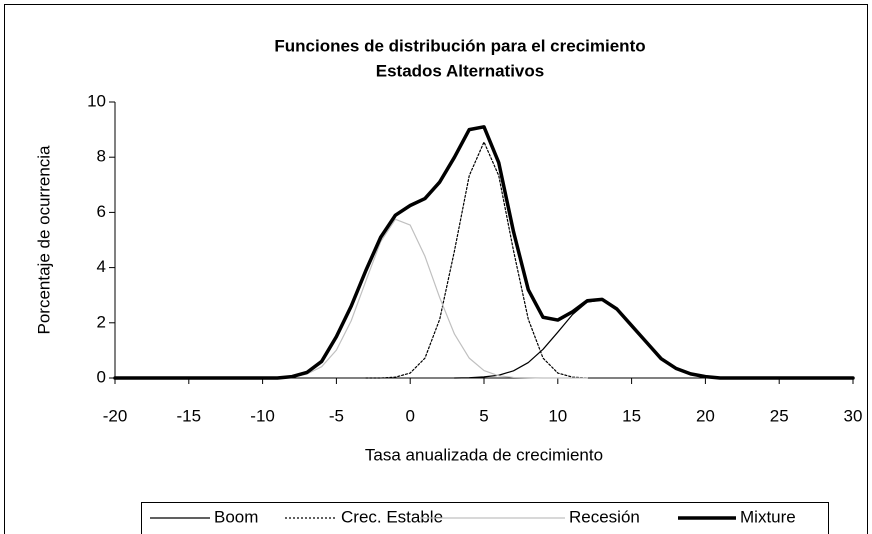  I want to click on x-tick-label: -10, so click(262, 415).